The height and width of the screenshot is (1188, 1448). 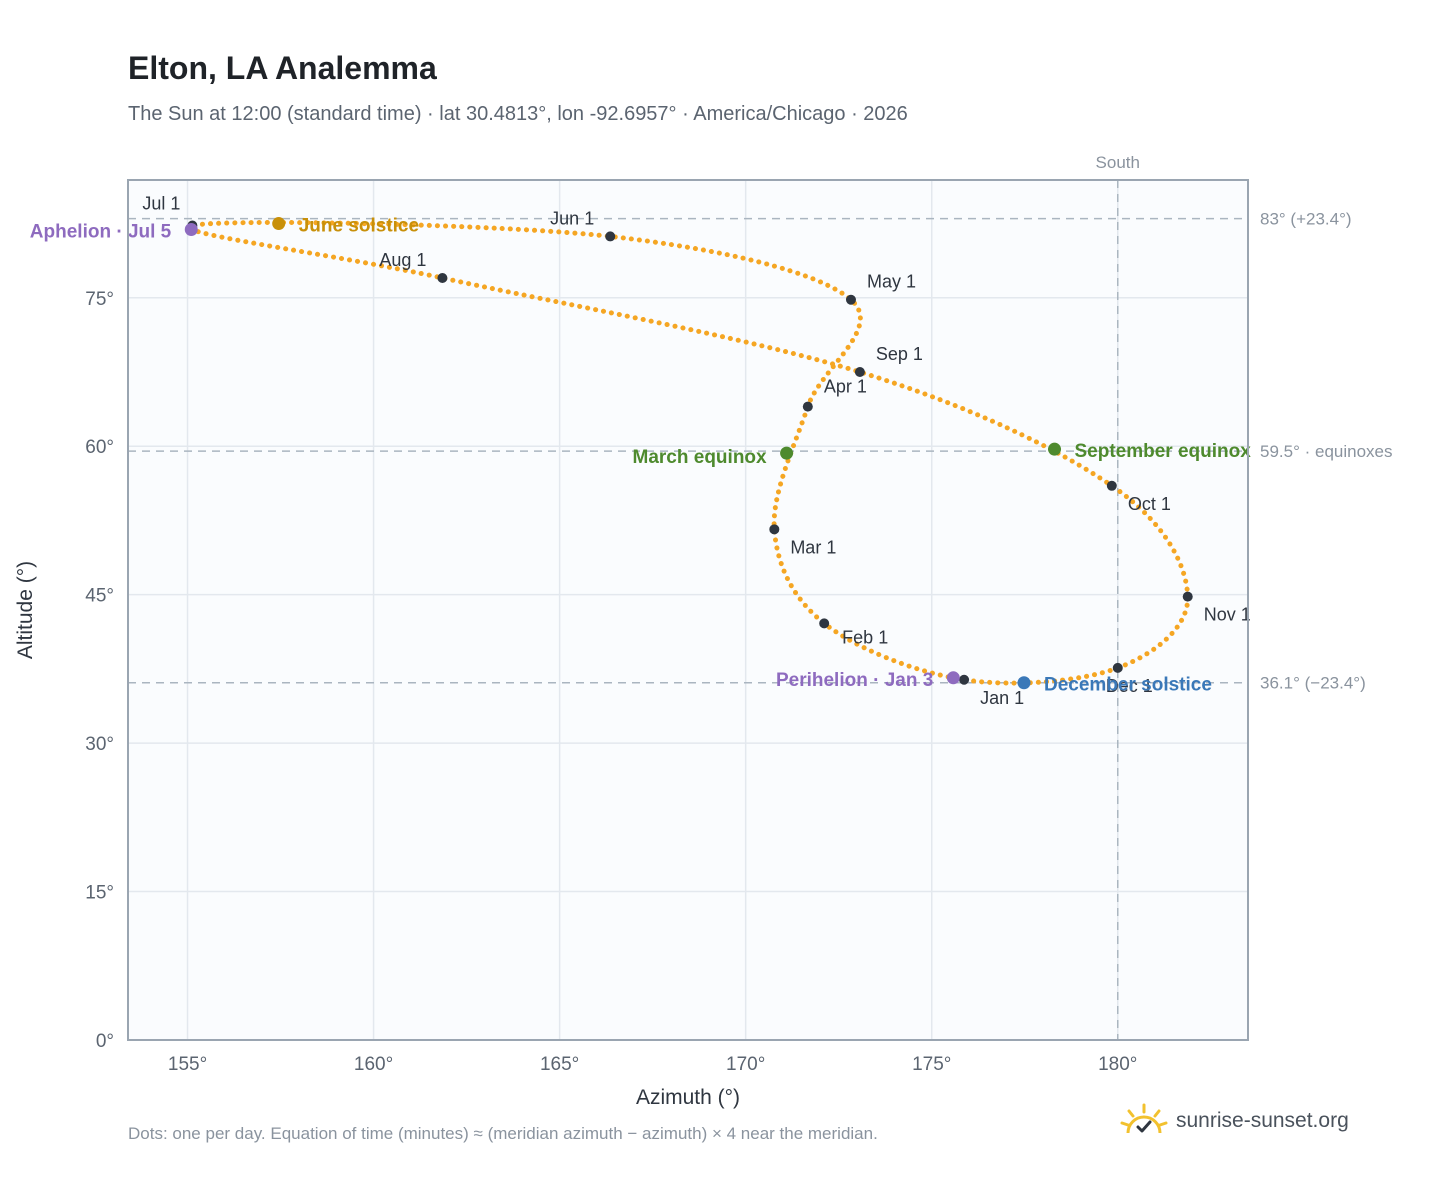 I want to click on month-label-jul-1: Jul 1, so click(x=161, y=204).